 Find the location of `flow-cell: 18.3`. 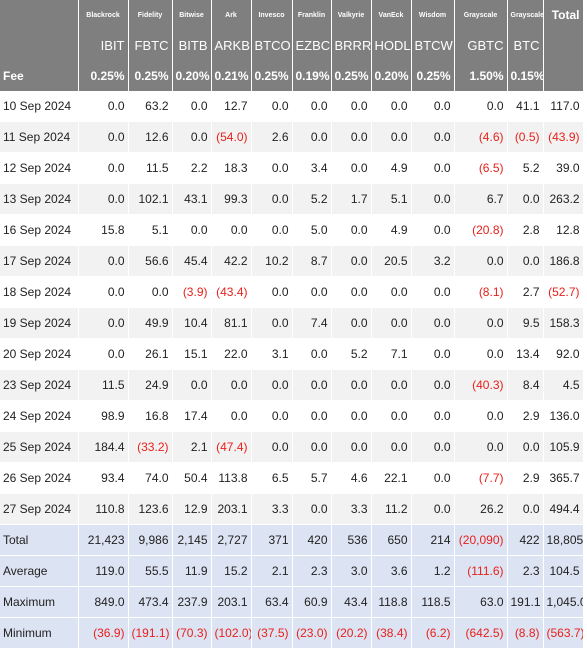

flow-cell: 18.3 is located at coordinates (231, 168).